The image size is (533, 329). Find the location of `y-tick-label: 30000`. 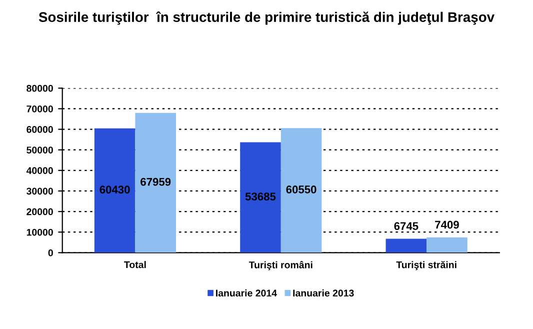

y-tick-label: 30000 is located at coordinates (39, 191).